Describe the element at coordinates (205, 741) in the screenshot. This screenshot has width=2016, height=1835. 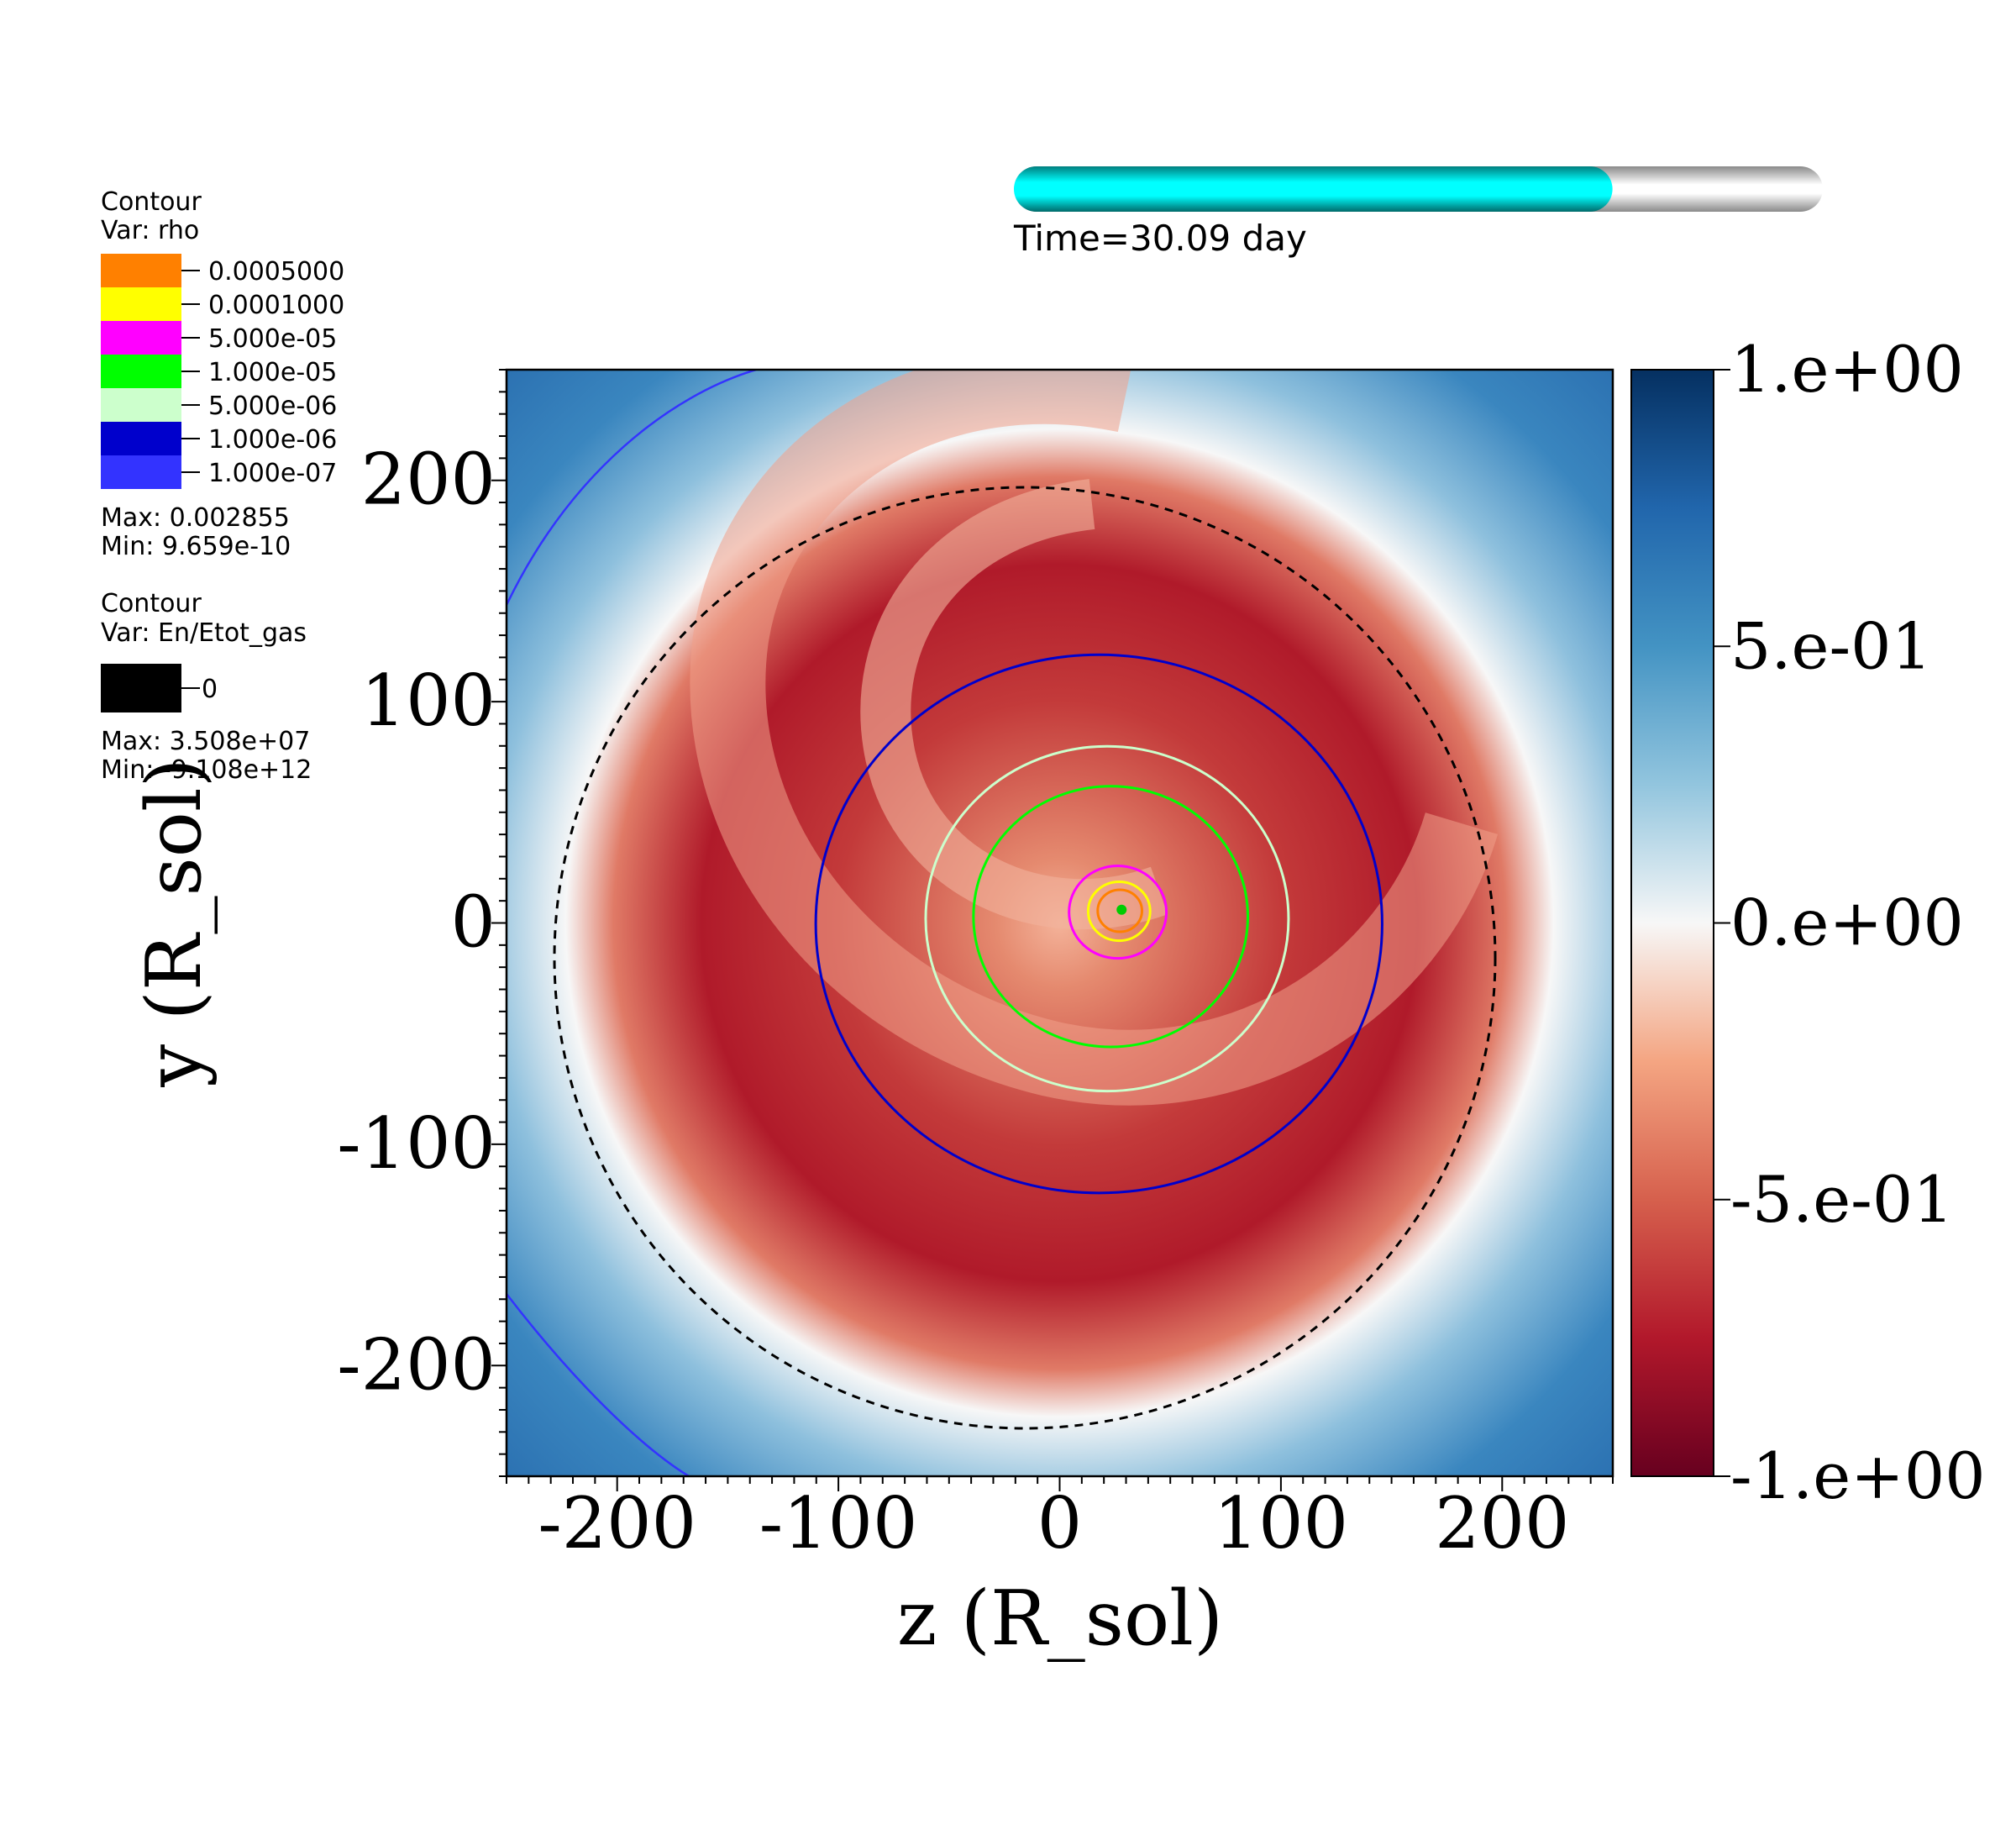
I see `legend-en-max: Max: 3.508e+07` at that location.